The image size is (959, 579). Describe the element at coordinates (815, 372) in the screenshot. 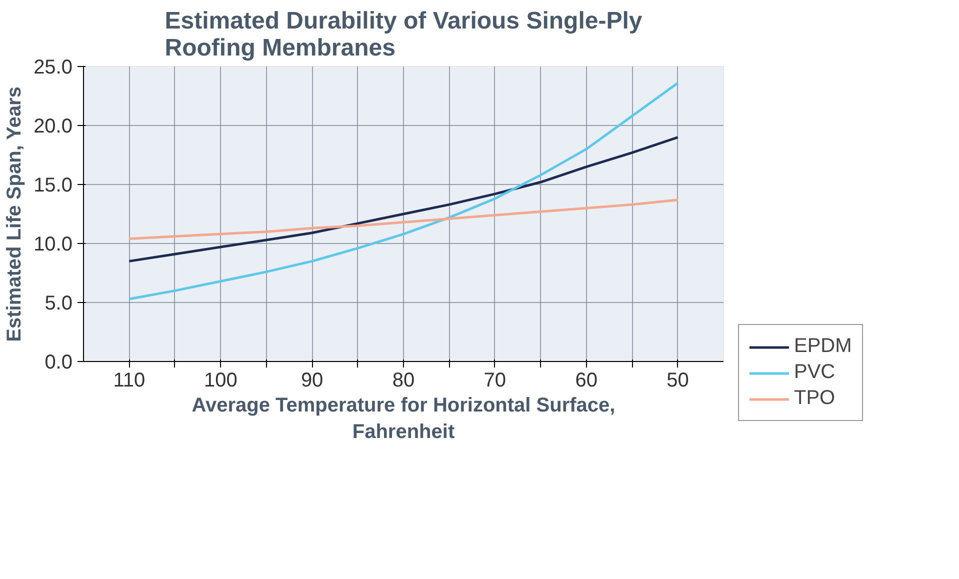

I see `legend-label: PVC` at that location.